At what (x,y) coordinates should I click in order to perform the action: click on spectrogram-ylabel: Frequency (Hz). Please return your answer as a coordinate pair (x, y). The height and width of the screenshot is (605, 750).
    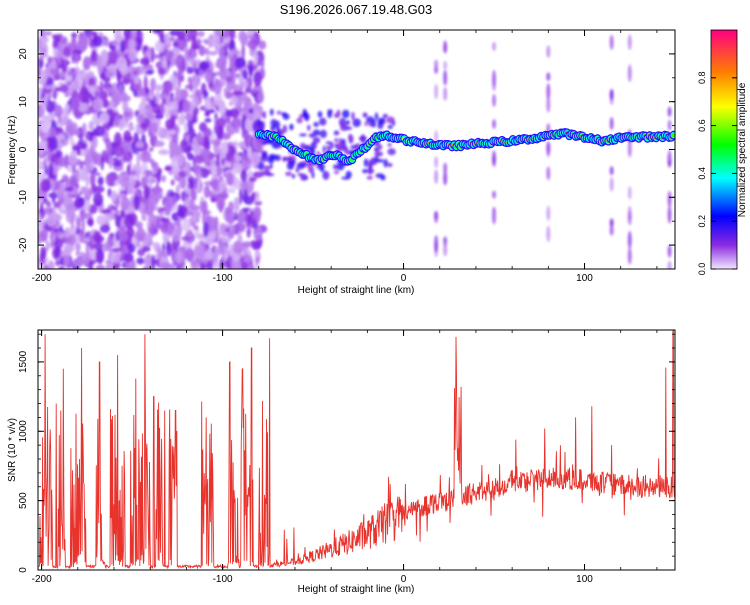
    Looking at the image, I should click on (12, 150).